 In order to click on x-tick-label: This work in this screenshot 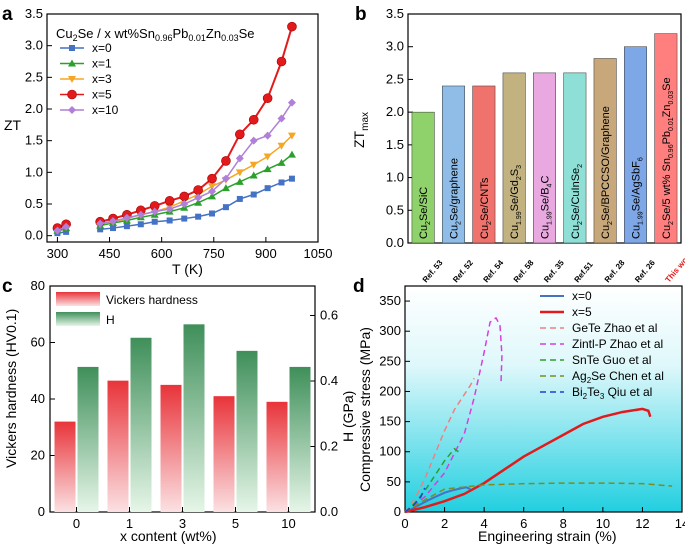, I will do `click(674, 266)`.